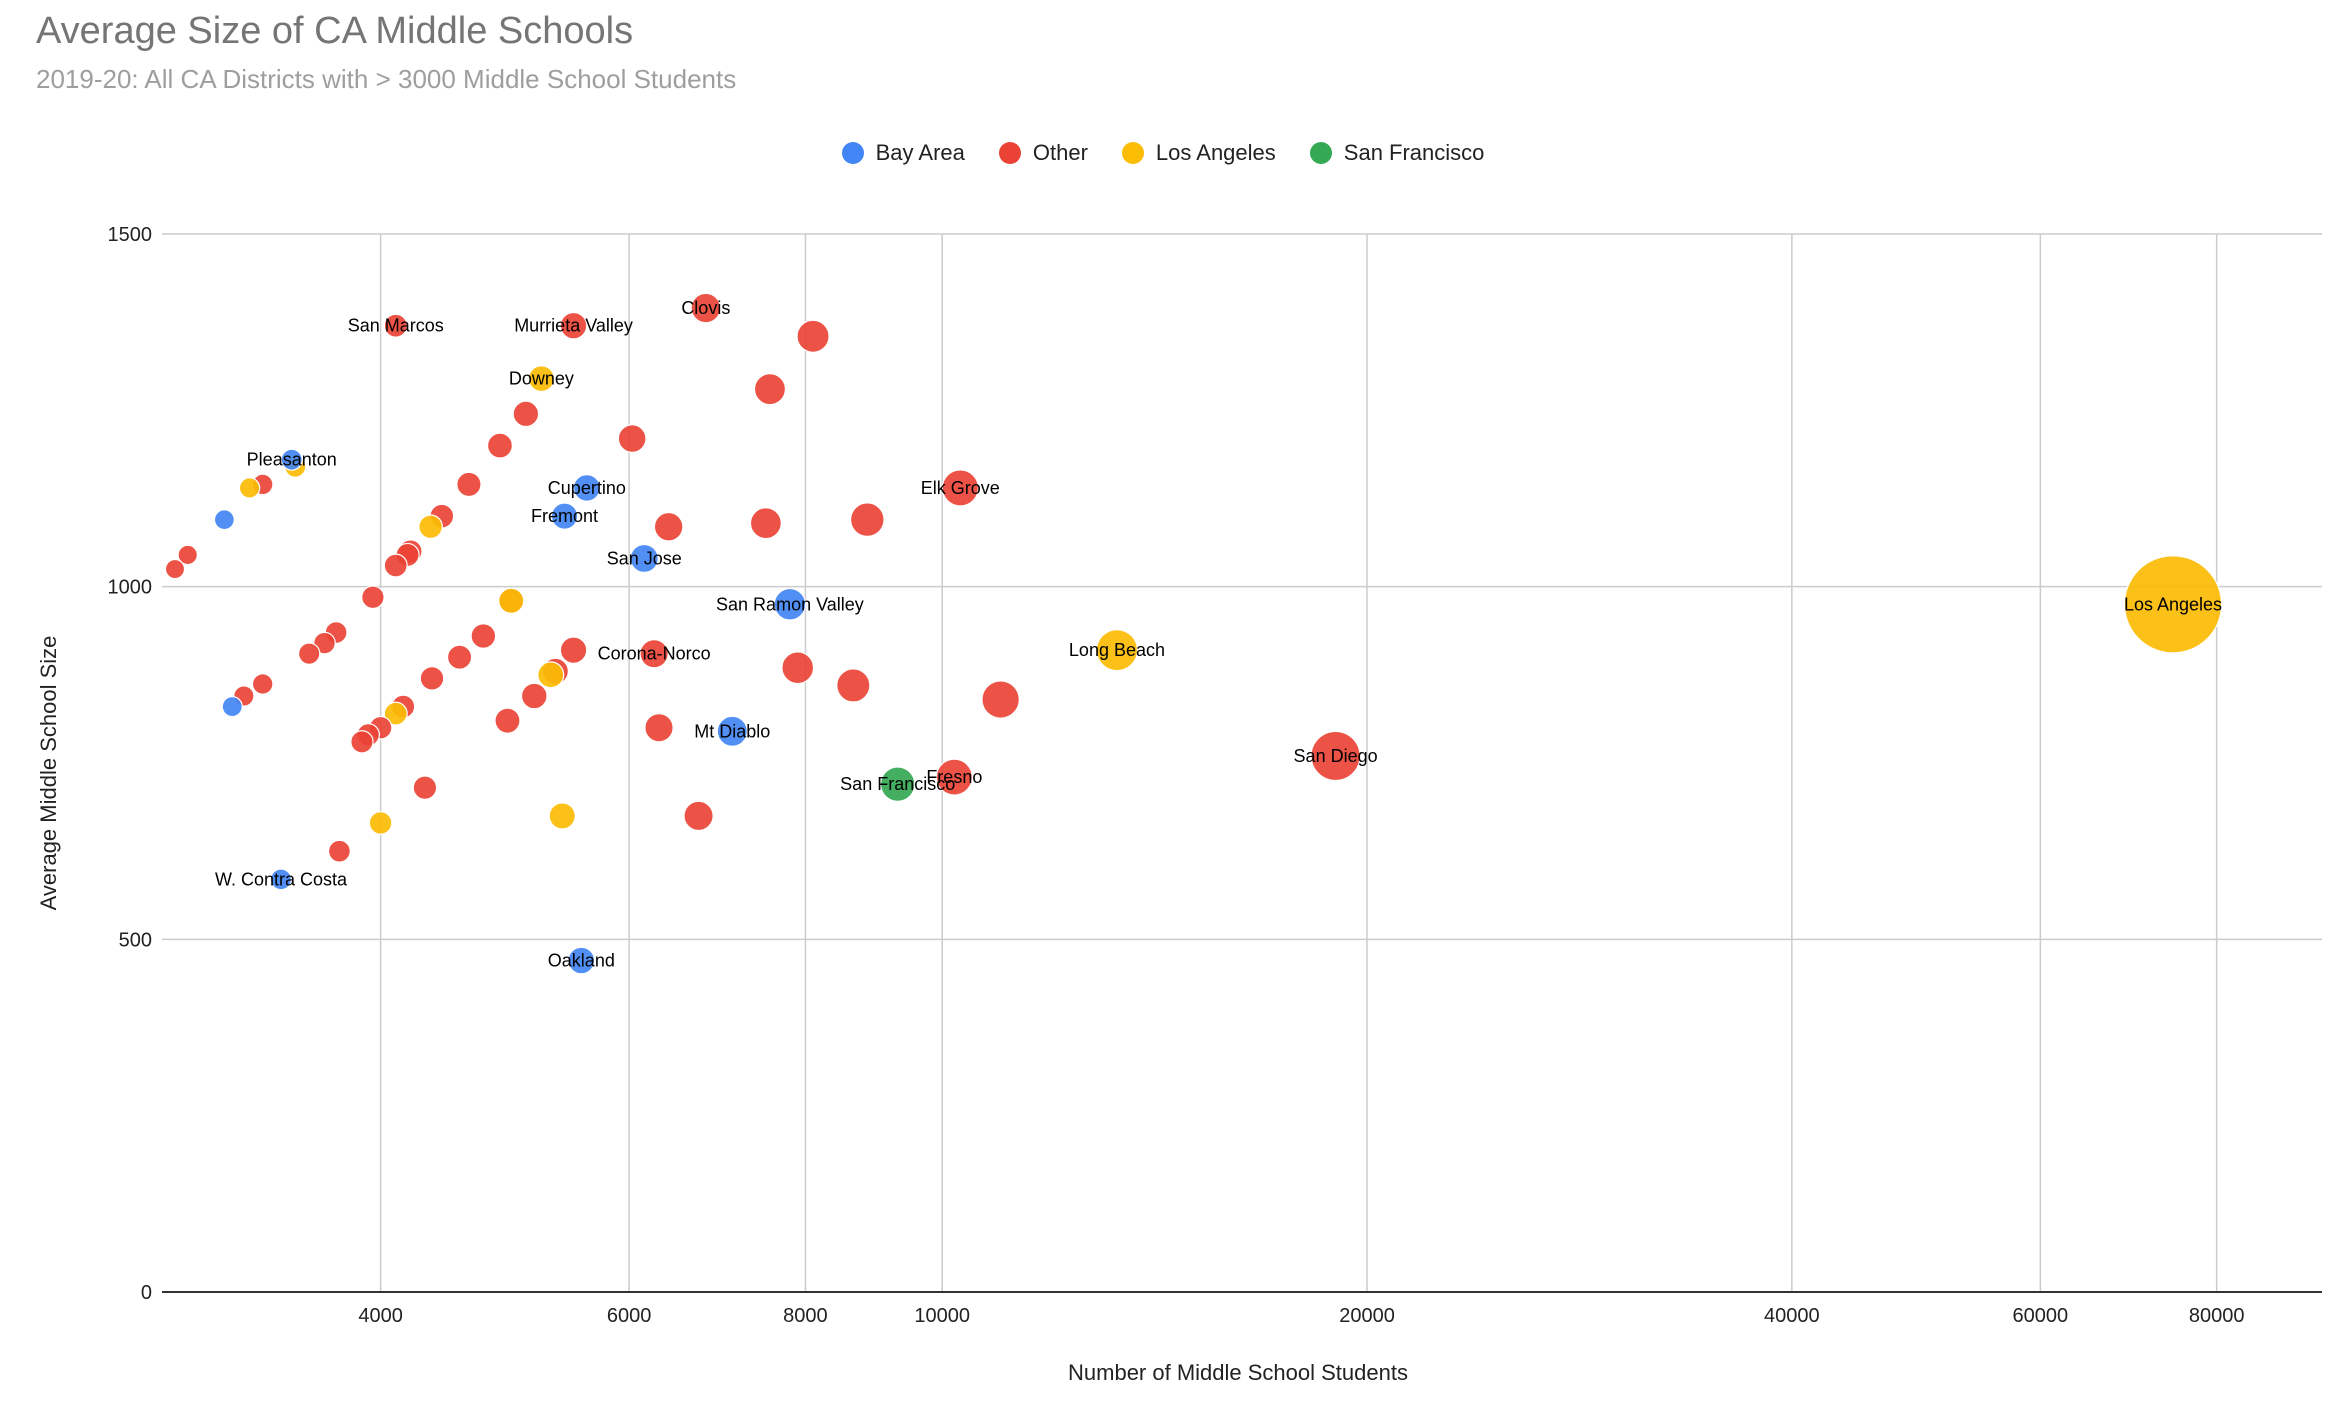  I want to click on bubble-label: Mt Diablo, so click(732, 731).